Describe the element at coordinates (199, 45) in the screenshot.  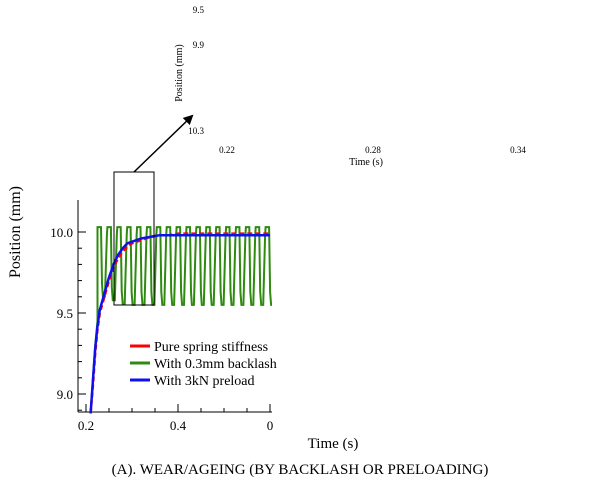
I see `inset-y-tick-label: 9.9` at that location.